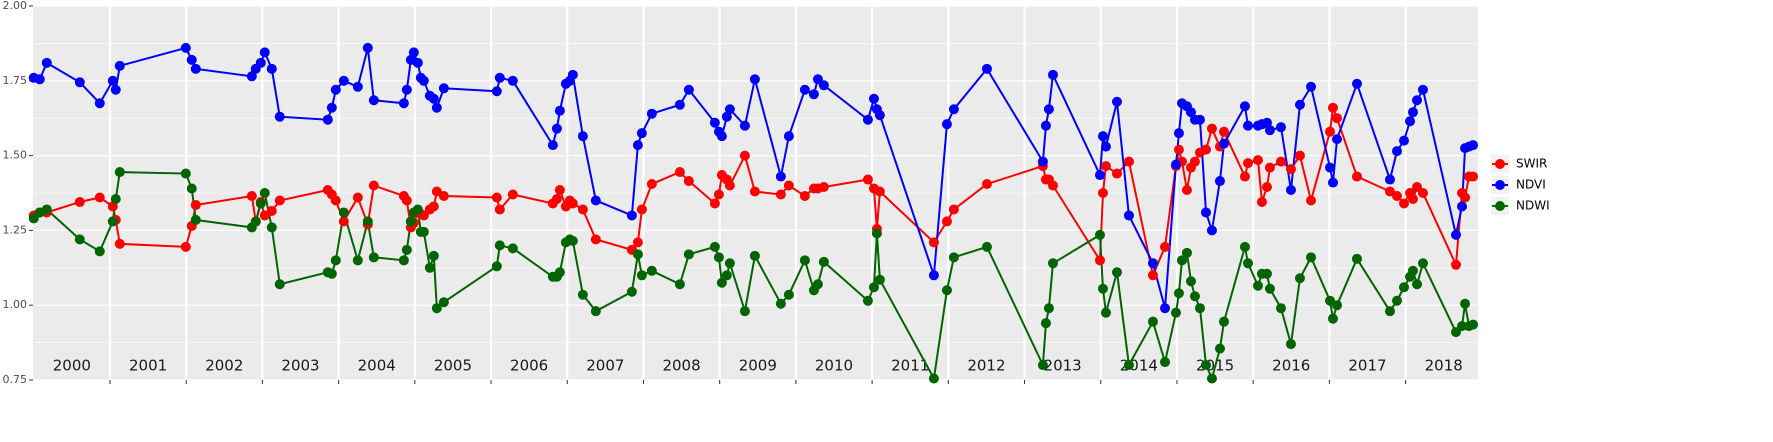 Image resolution: width=1773 pixels, height=442 pixels. I want to click on year-label: 2005, so click(453, 366).